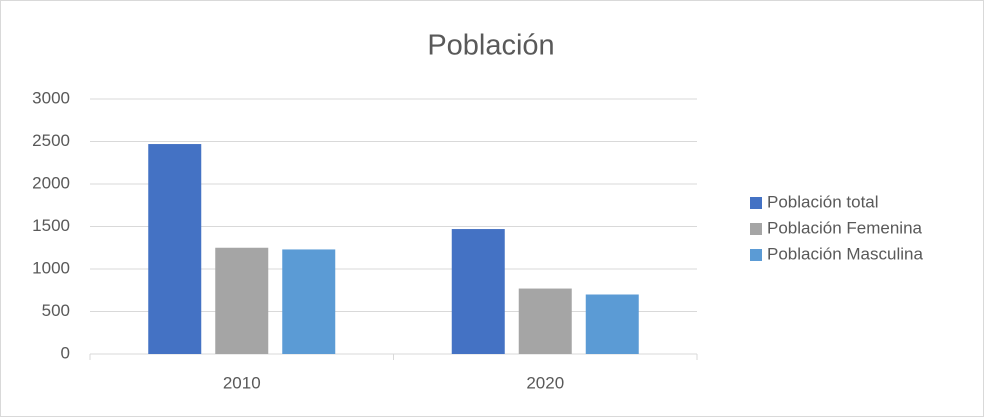 This screenshot has height=417, width=984. What do you see at coordinates (242, 382) in the screenshot?
I see `x-tick-label: 2010` at bounding box center [242, 382].